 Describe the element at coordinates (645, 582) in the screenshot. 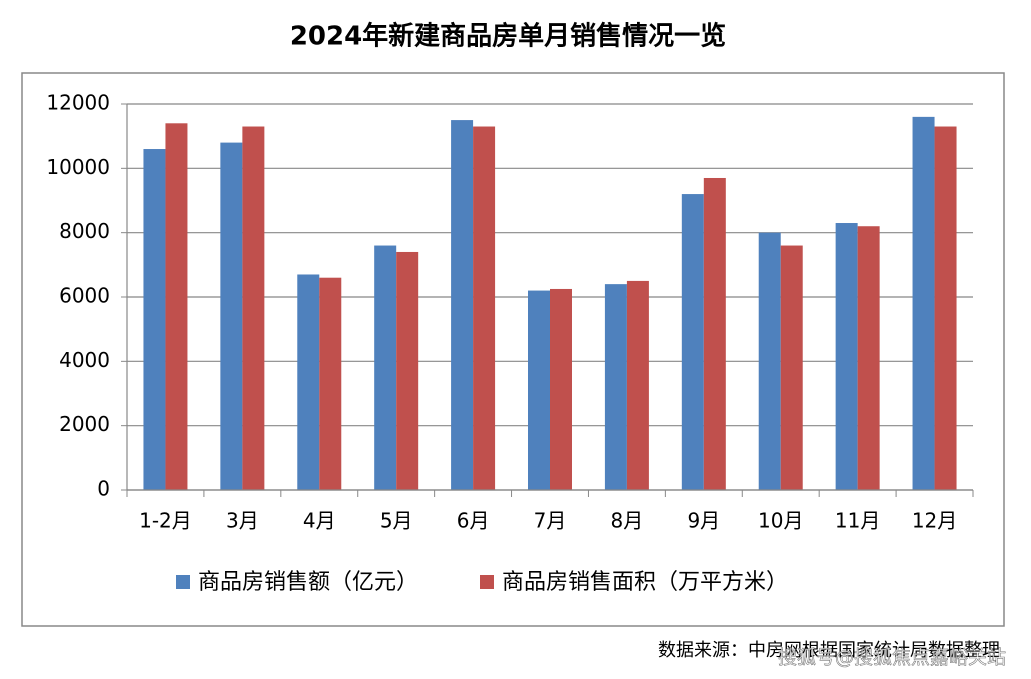

I see `legend-label: 商品房销售面积（万平方米）` at that location.